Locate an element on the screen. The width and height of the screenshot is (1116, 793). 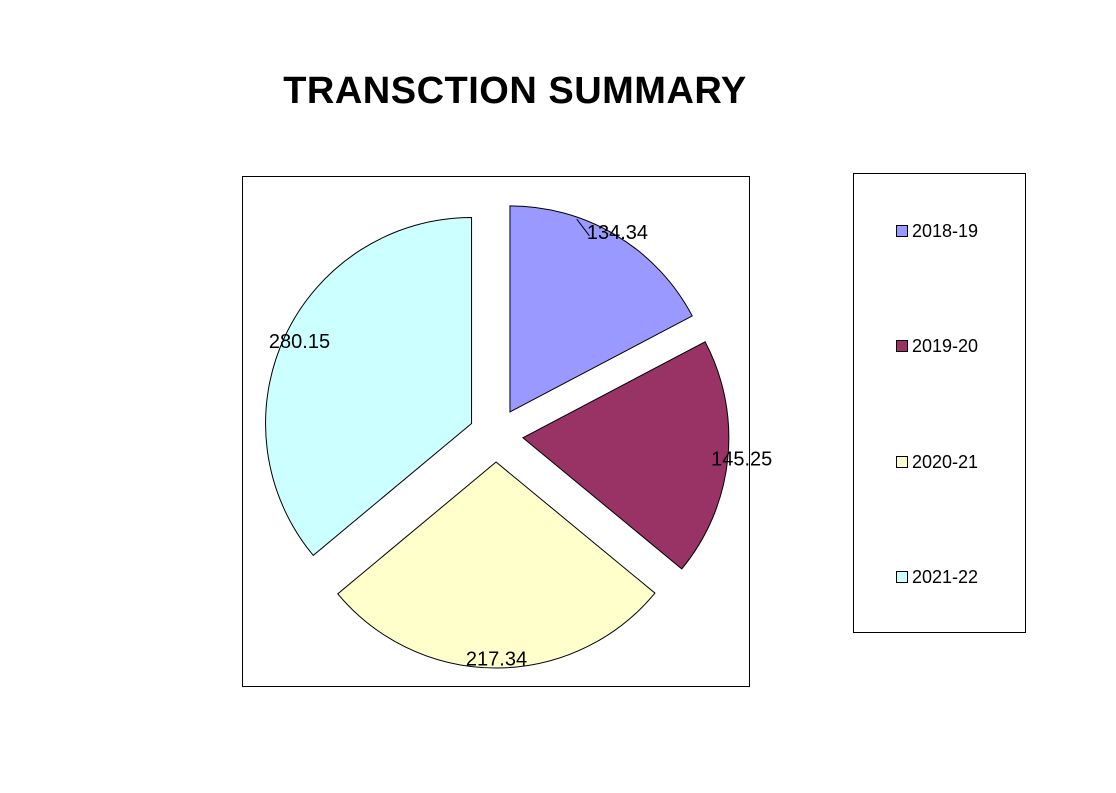
slice-data-label: 280.15 is located at coordinates (299, 342).